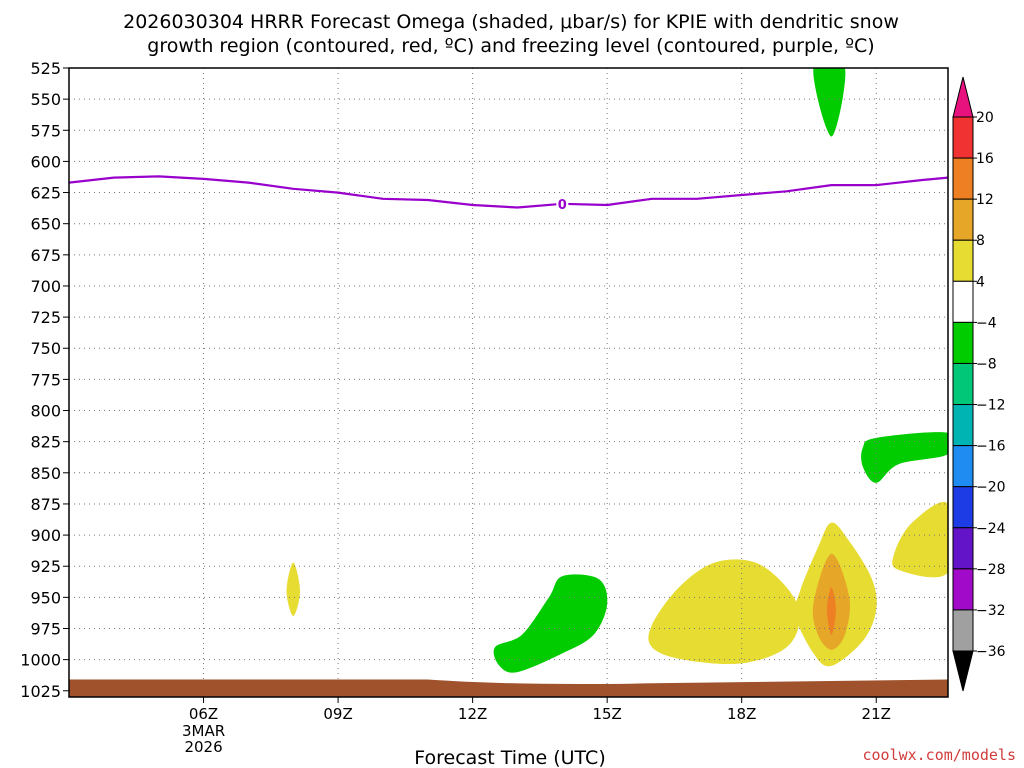  Describe the element at coordinates (876, 714) in the screenshot. I see `x-tick-label-21Z: 21Z` at that location.